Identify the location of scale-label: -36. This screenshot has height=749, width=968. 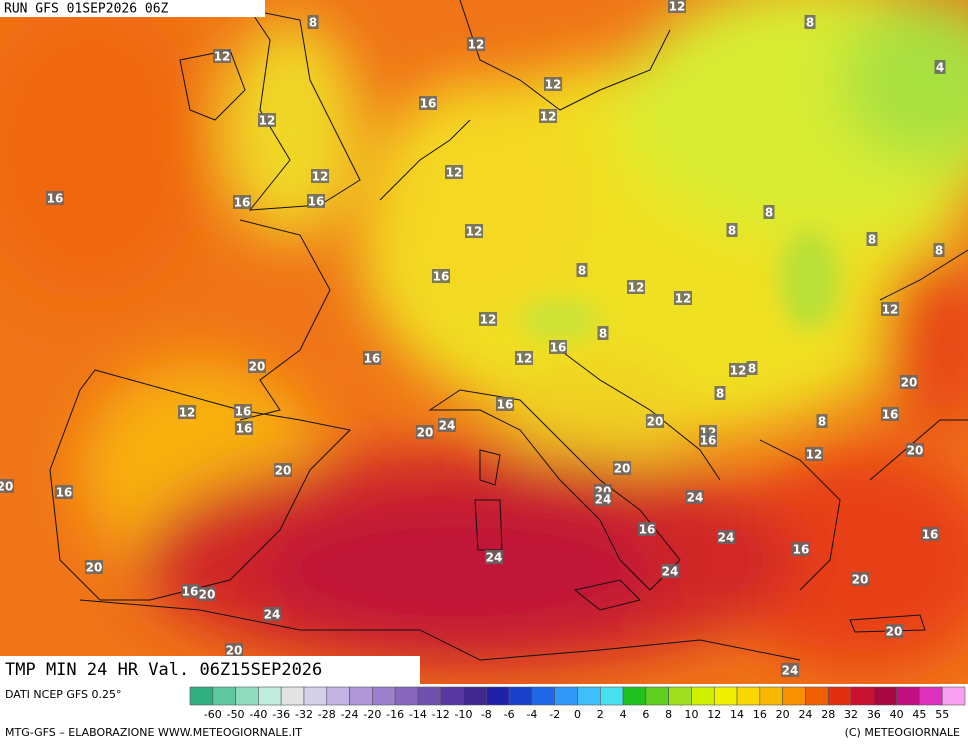
(281, 714).